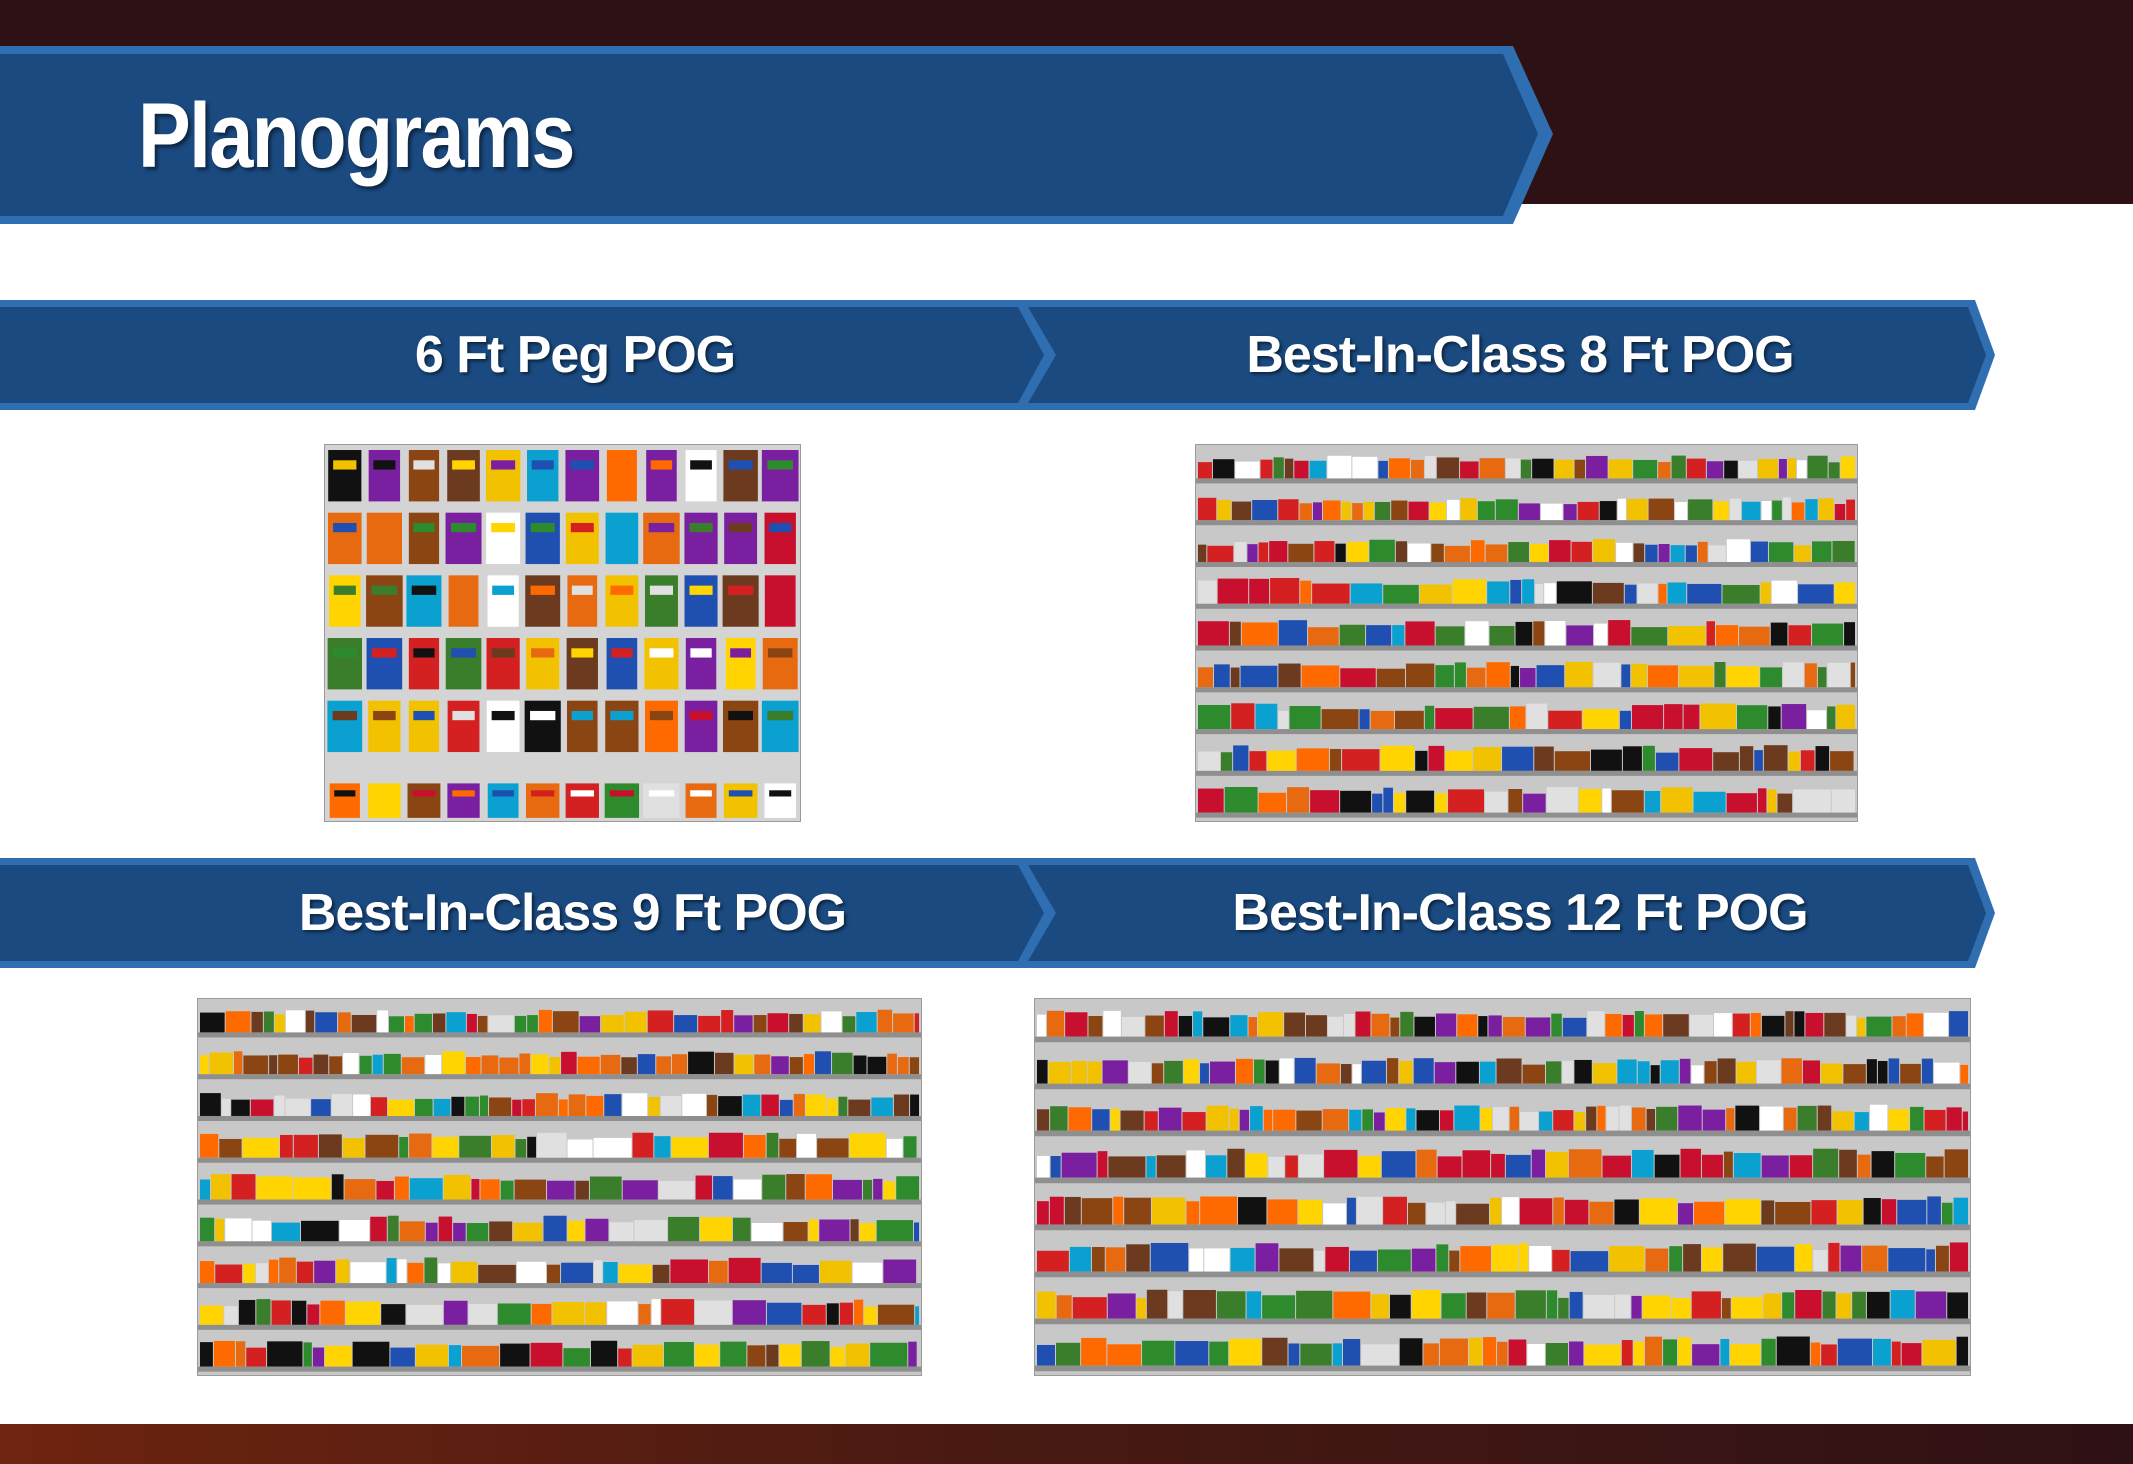 This screenshot has height=1464, width=2133. I want to click on section-banner-6ft-shape, so click(527, 355).